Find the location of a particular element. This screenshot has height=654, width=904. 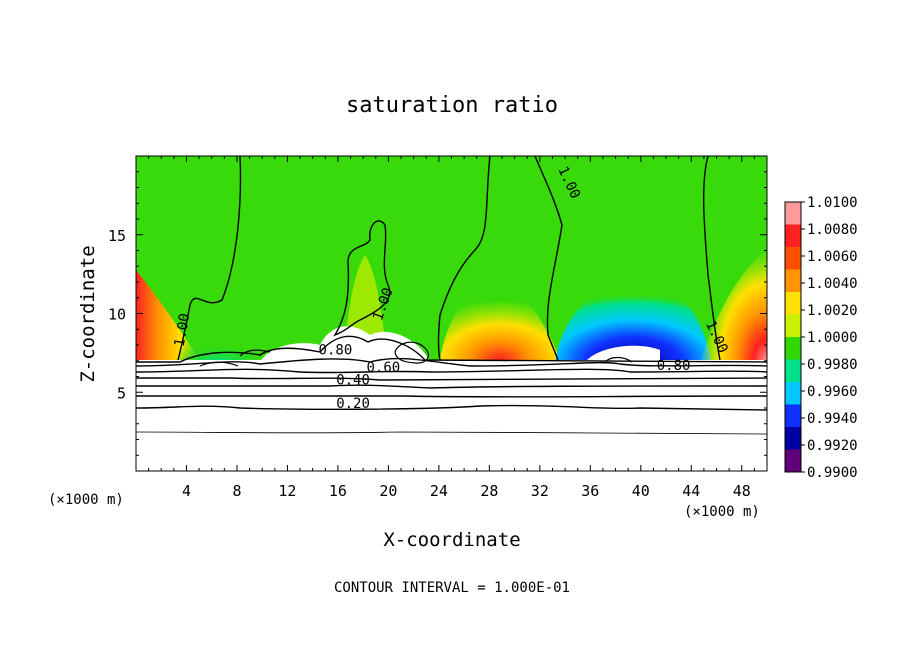

x-tick-label: 8 is located at coordinates (236, 491).